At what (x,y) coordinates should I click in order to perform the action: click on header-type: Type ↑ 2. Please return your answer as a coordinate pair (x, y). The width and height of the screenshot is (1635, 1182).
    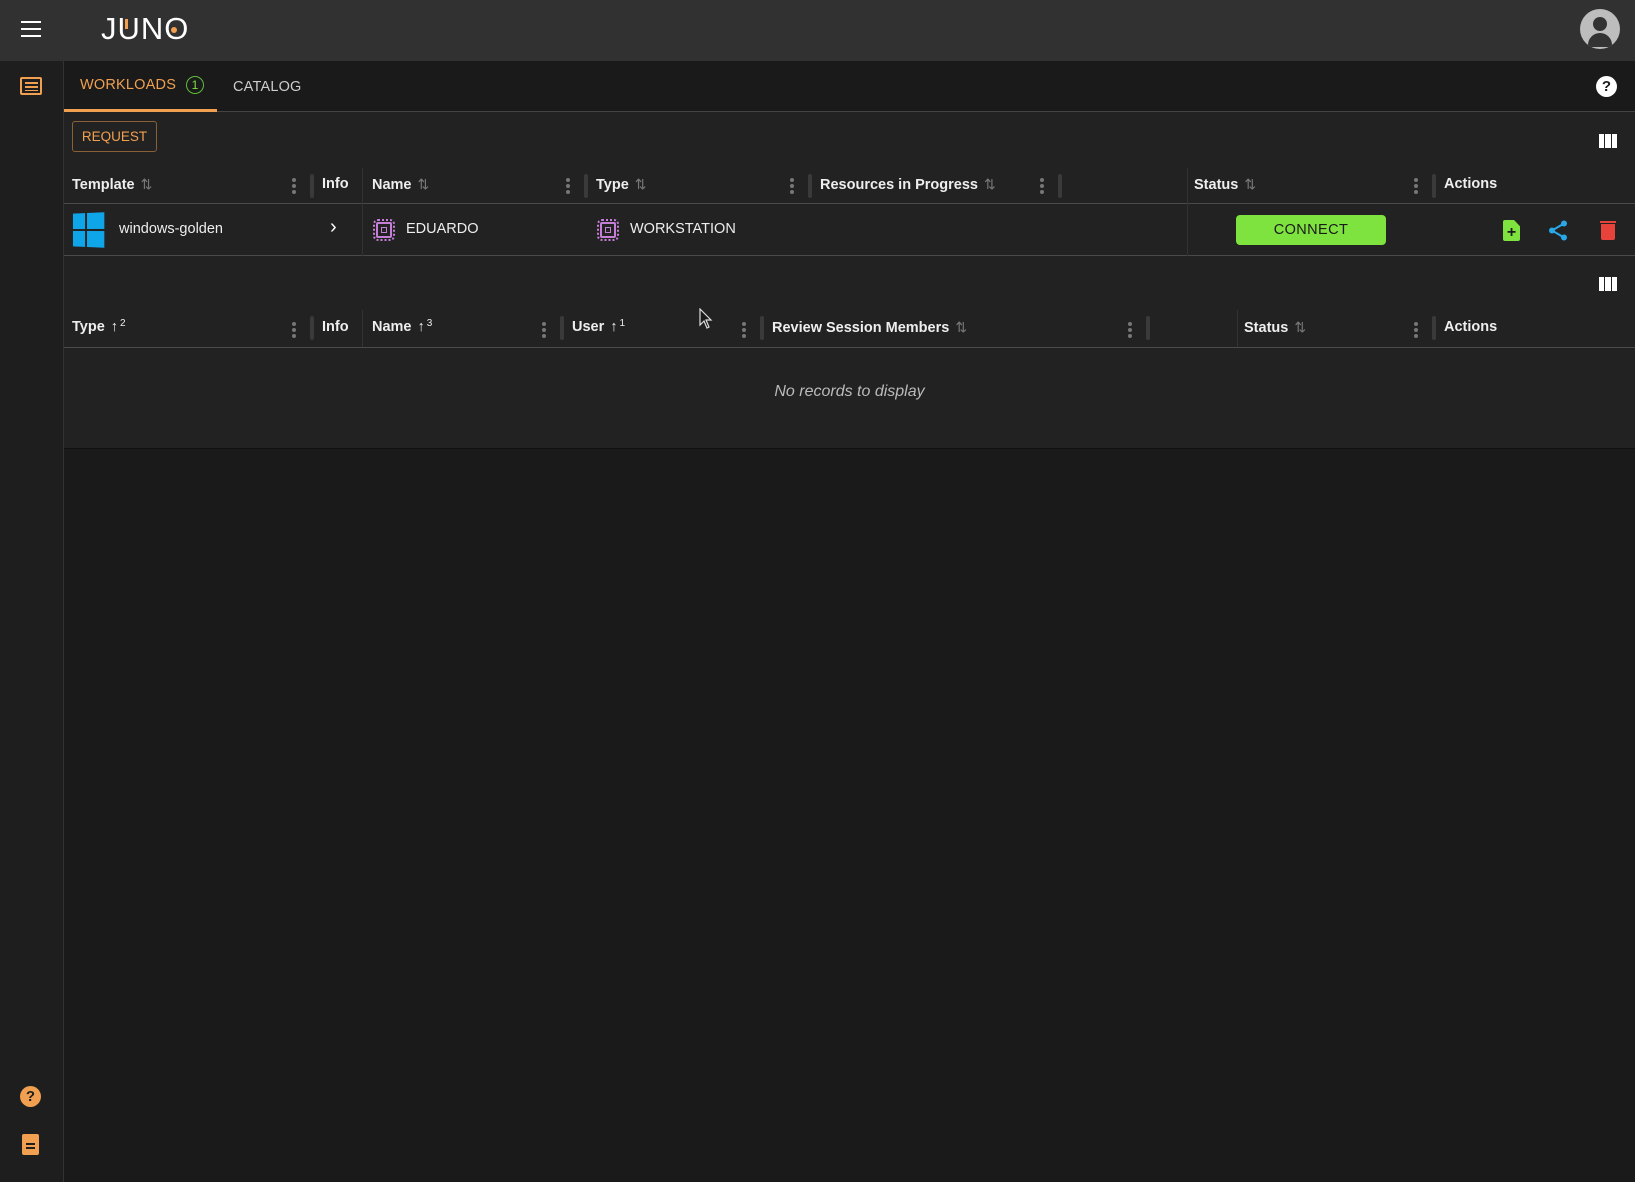
    Looking at the image, I should click on (99, 326).